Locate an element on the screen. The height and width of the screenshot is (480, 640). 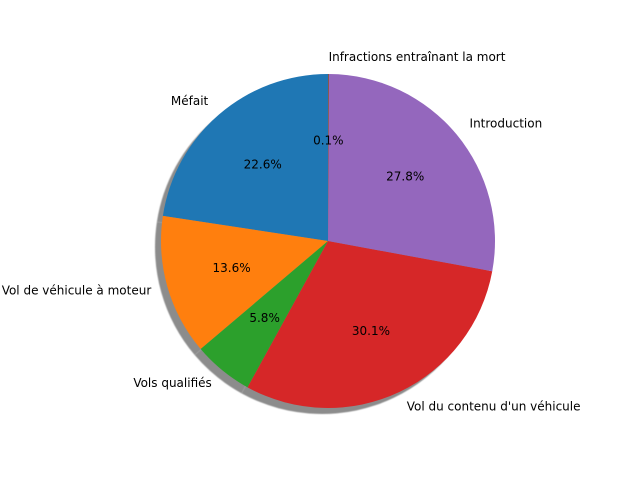
slice-label: Méfait is located at coordinates (190, 101).